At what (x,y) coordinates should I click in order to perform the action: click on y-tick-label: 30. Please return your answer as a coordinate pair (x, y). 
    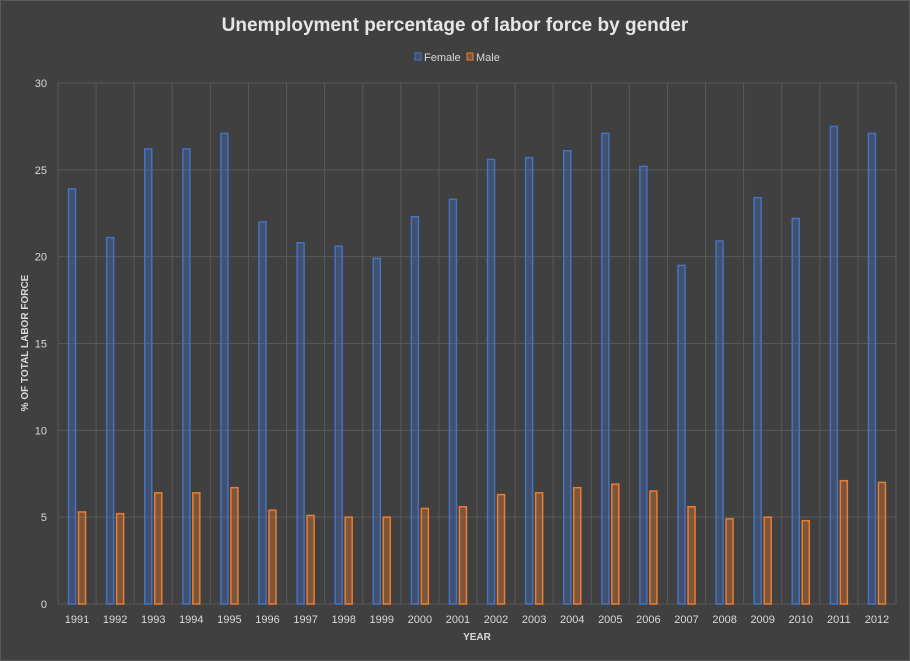
    Looking at the image, I should click on (41, 84).